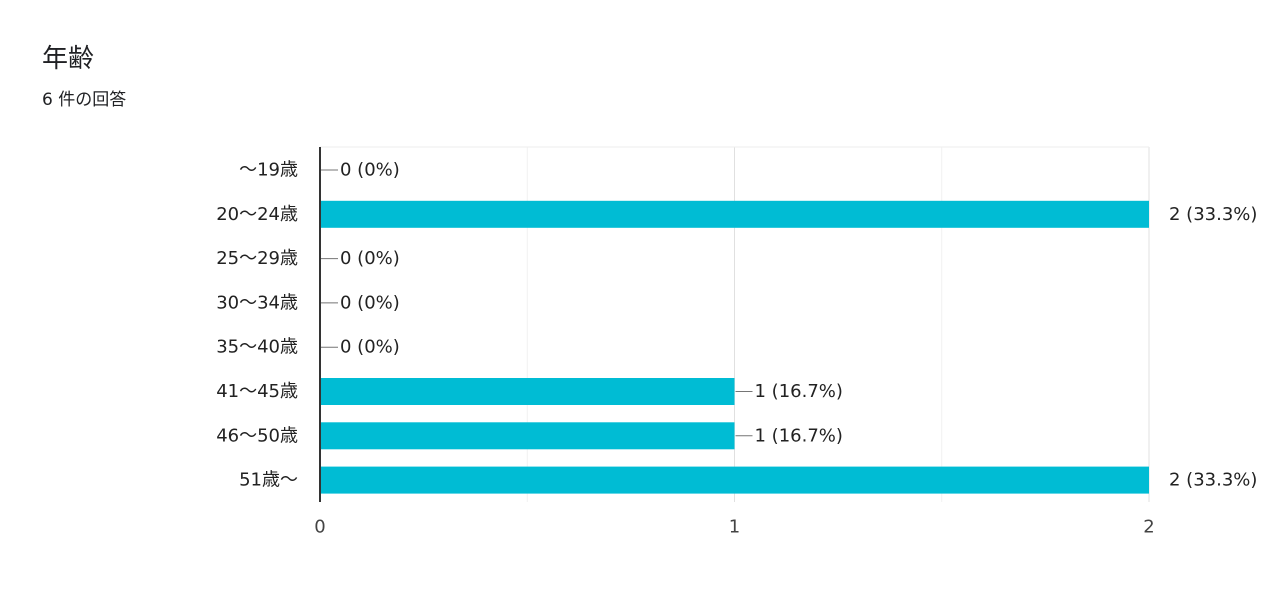 This screenshot has width=1280, height=608. Describe the element at coordinates (268, 170) in the screenshot. I see `category-label: ～19歳` at that location.